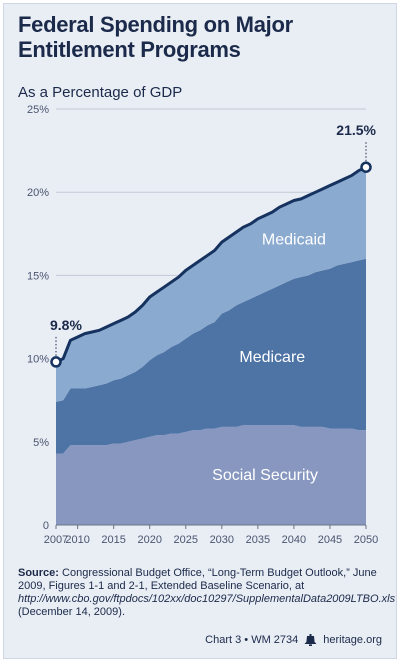 The image size is (400, 665). Describe the element at coordinates (352, 640) in the screenshot. I see `site-label: heritage.org` at that location.